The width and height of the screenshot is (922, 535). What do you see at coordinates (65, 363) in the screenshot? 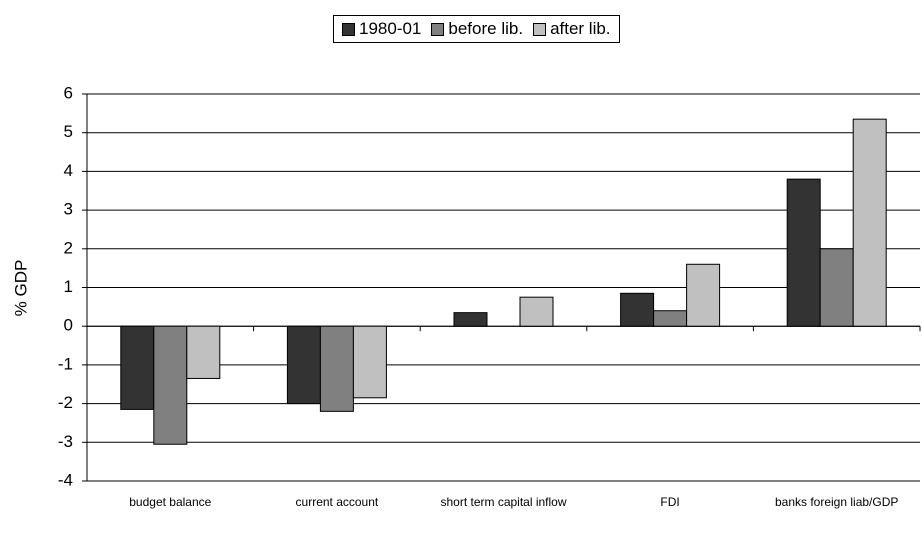
I see `y-tick-label: -1` at bounding box center [65, 363].